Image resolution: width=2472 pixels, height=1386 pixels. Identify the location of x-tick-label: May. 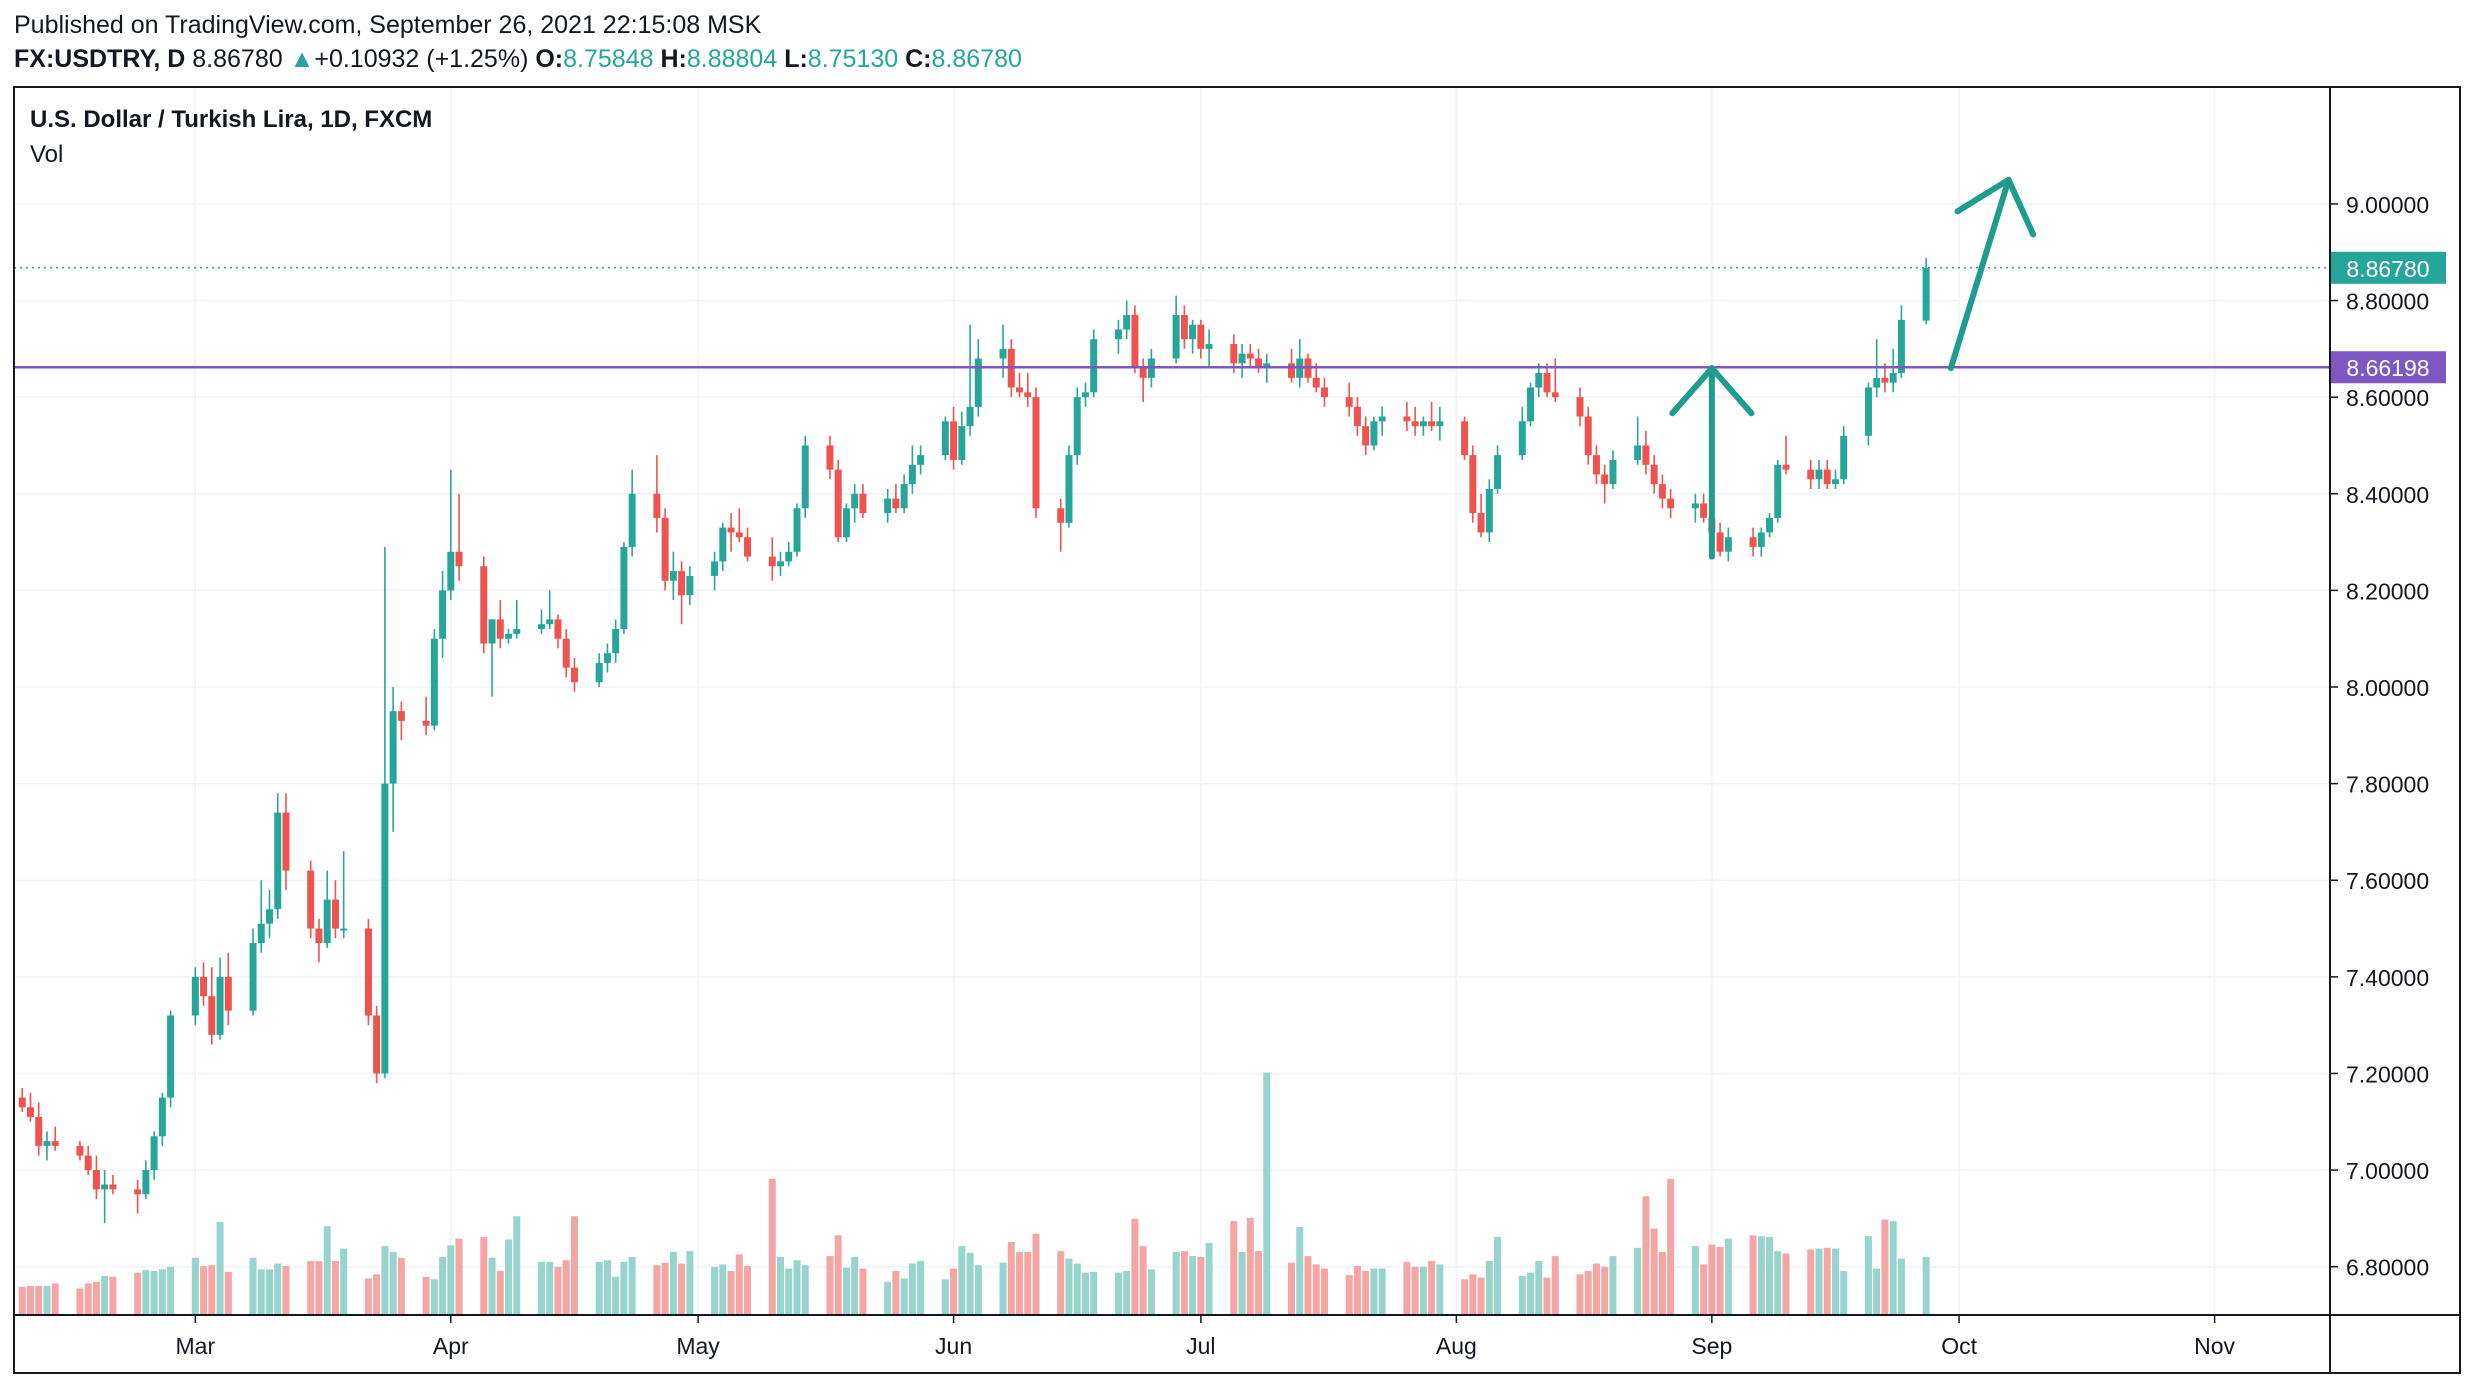
(698, 1346).